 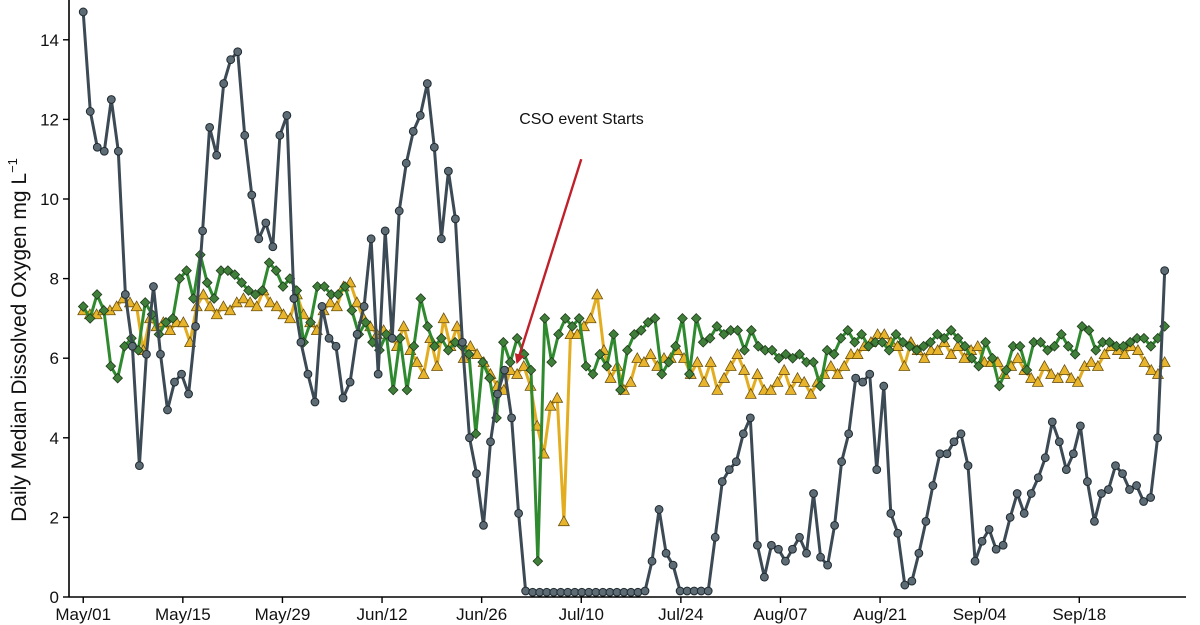 What do you see at coordinates (781, 614) in the screenshot?
I see `x-tick-label: Aug/07` at bounding box center [781, 614].